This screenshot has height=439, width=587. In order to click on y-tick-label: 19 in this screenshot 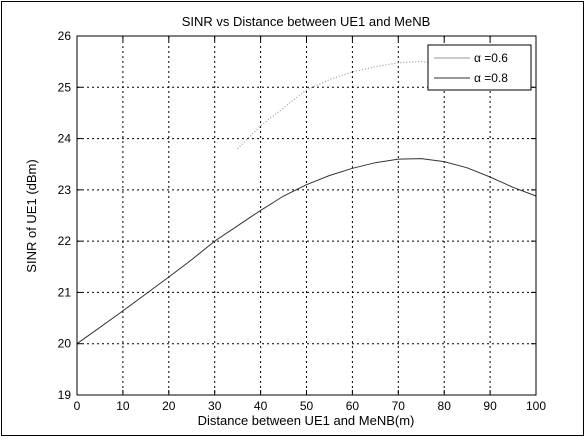, I will do `click(65, 395)`.